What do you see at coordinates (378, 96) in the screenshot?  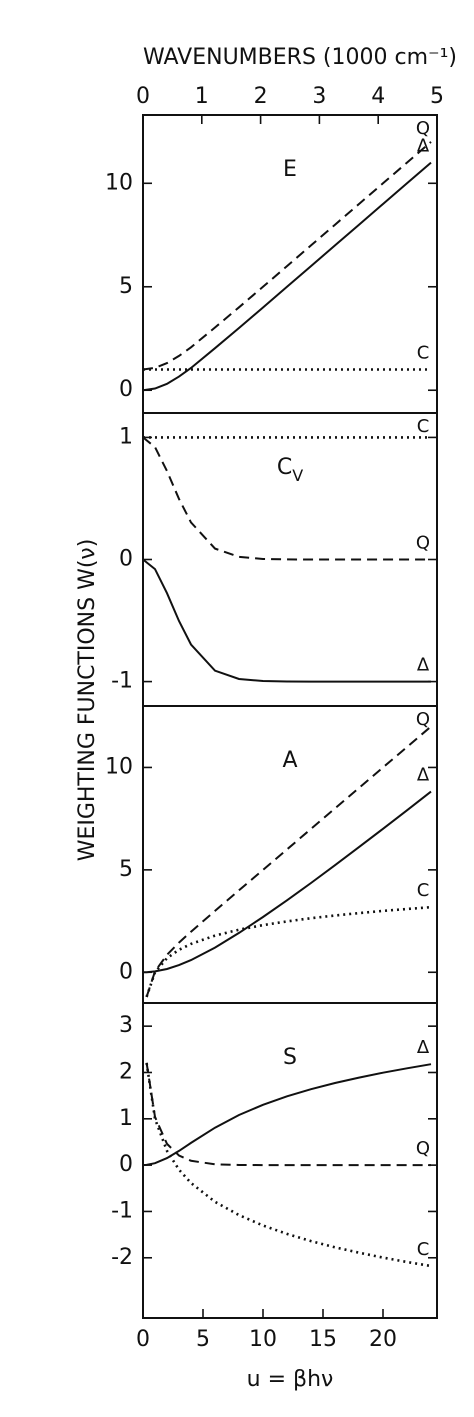 I see `top-tick-label: 4` at bounding box center [378, 96].